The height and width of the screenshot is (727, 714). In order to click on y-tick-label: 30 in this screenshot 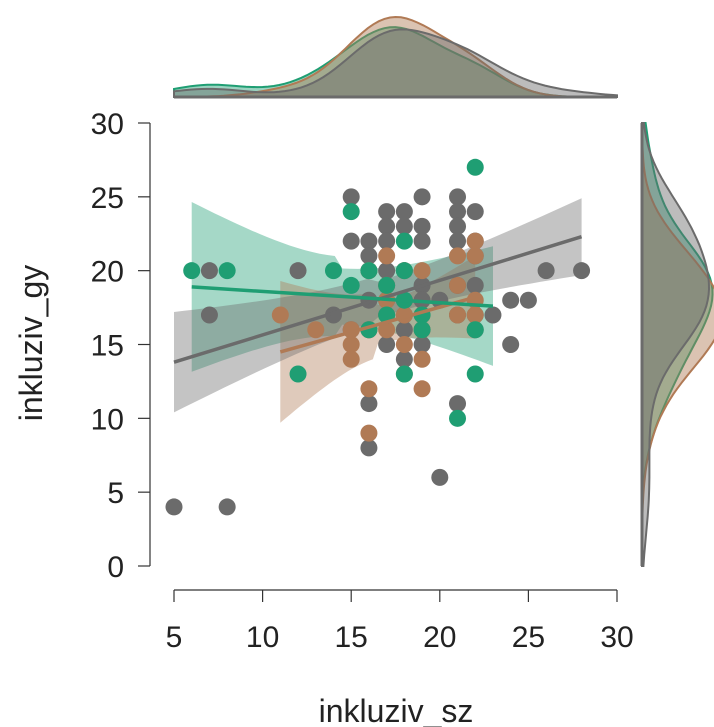, I will do `click(107, 124)`.